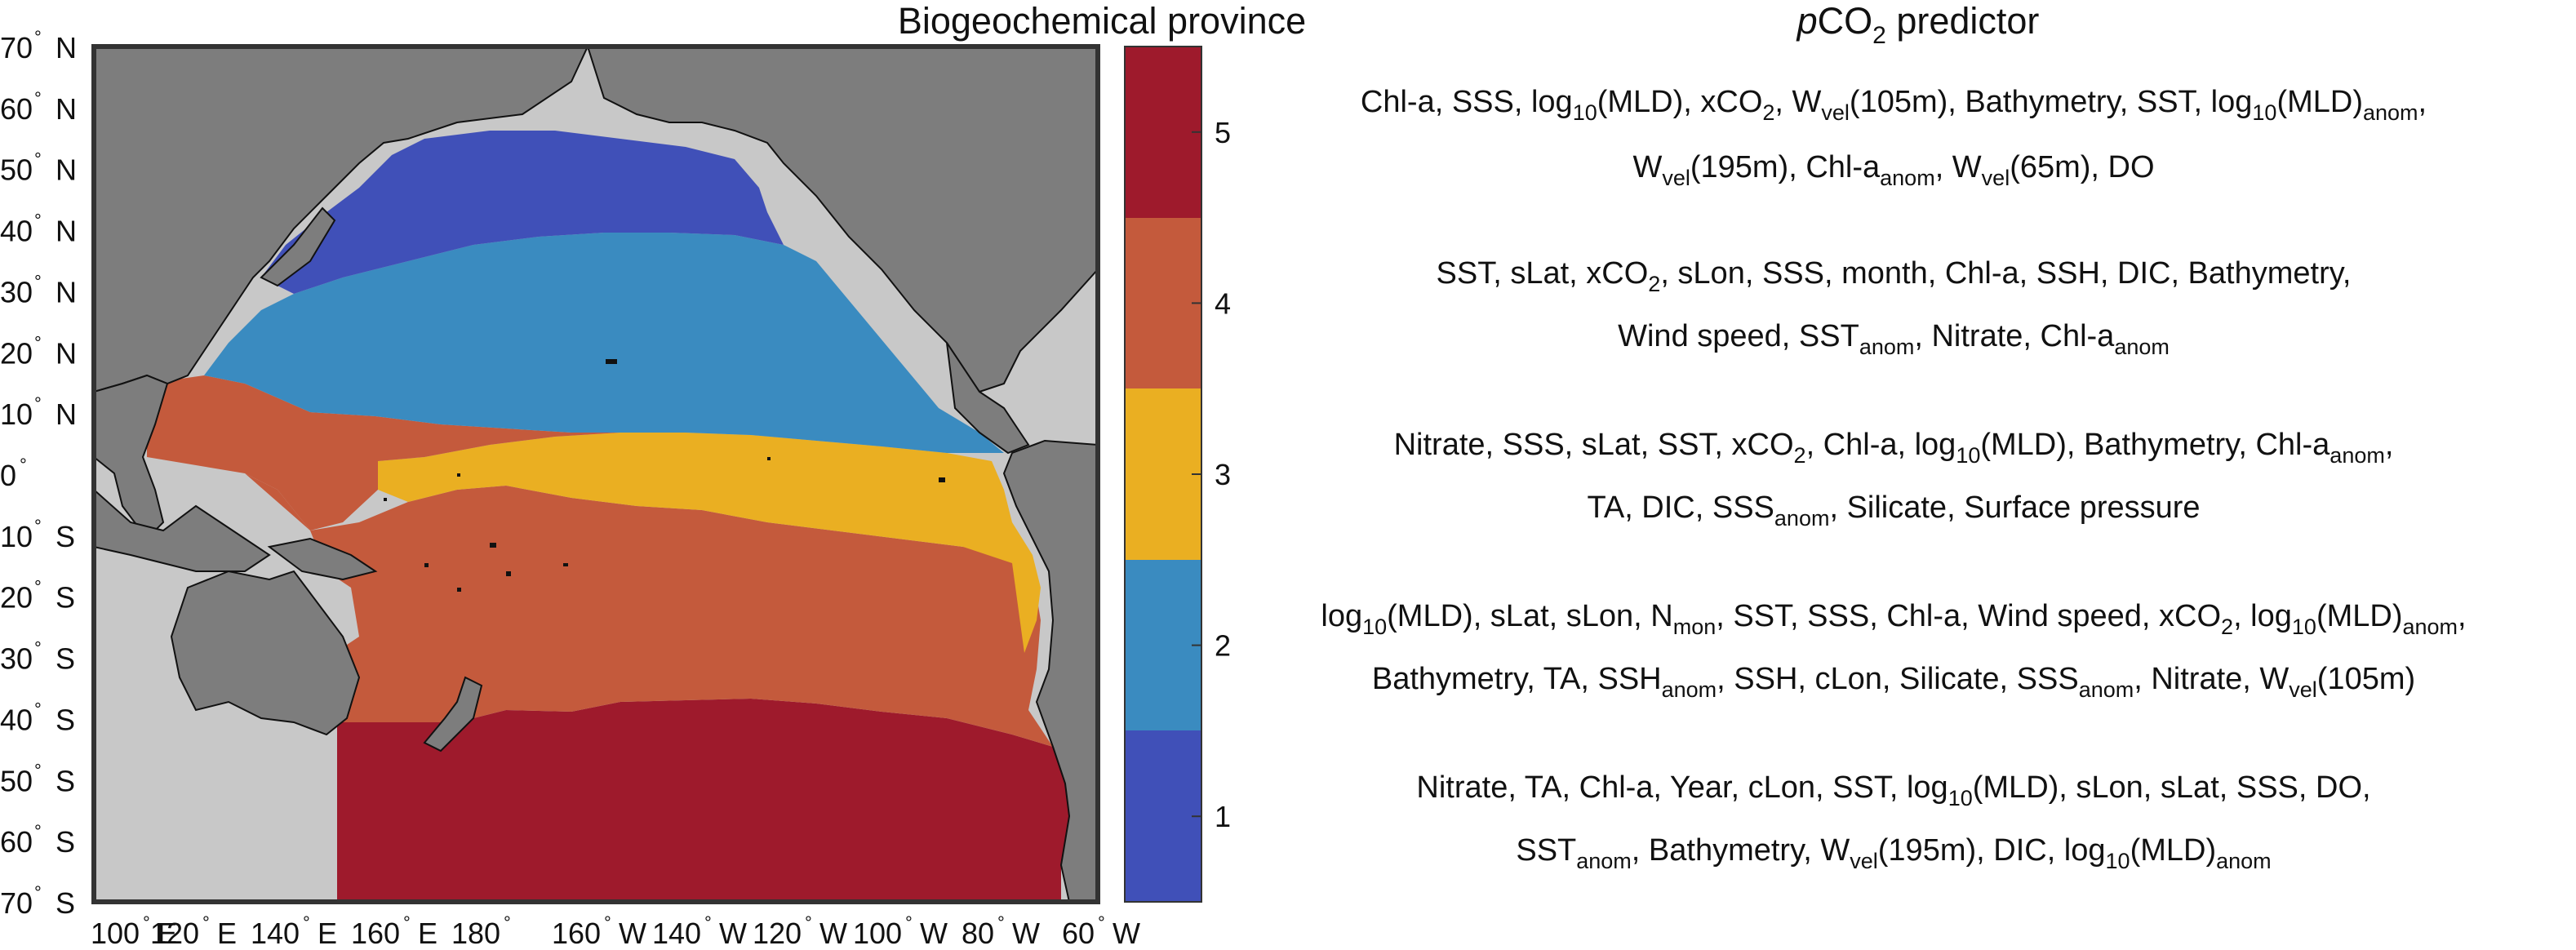 Image resolution: width=2576 pixels, height=950 pixels. Describe the element at coordinates (2155, 445) in the screenshot. I see `predictor-text: (MLD), Bathymetry, Chl-a` at that location.